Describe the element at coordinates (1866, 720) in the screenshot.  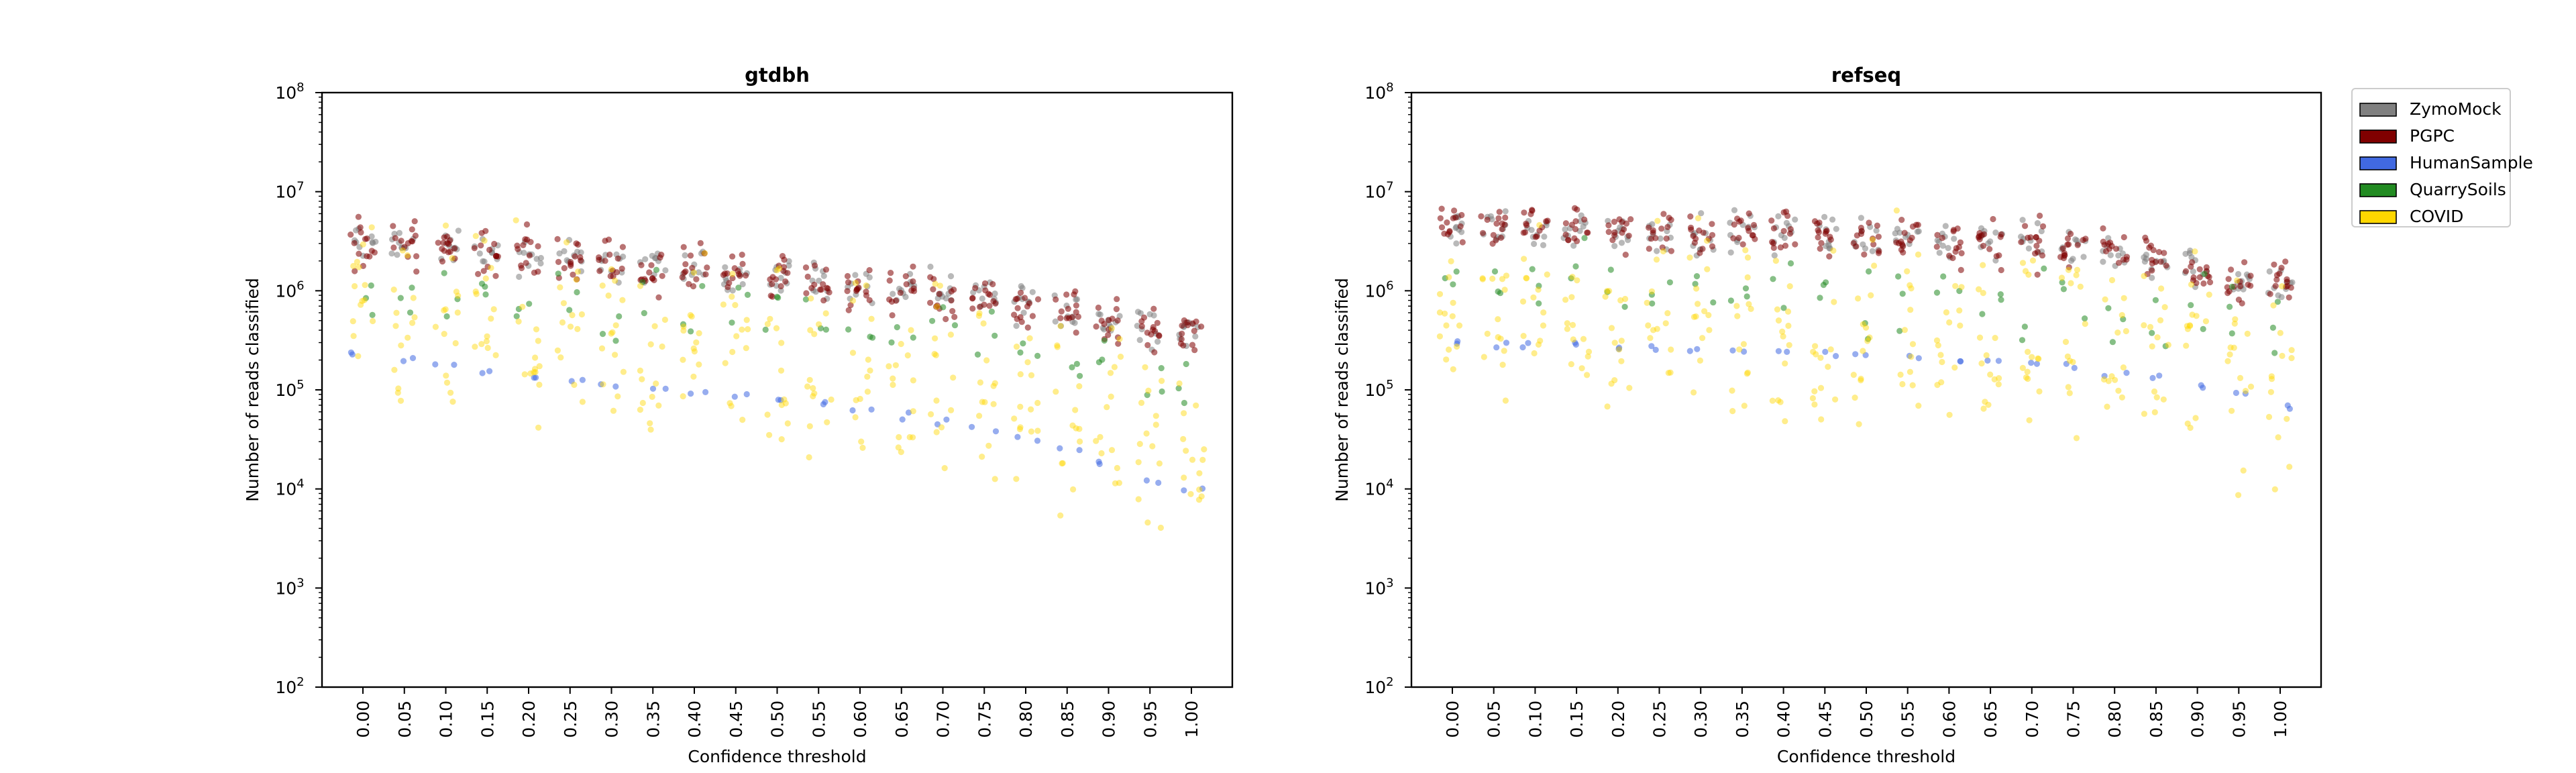
I see `x-tick-label: 0.50` at that location.